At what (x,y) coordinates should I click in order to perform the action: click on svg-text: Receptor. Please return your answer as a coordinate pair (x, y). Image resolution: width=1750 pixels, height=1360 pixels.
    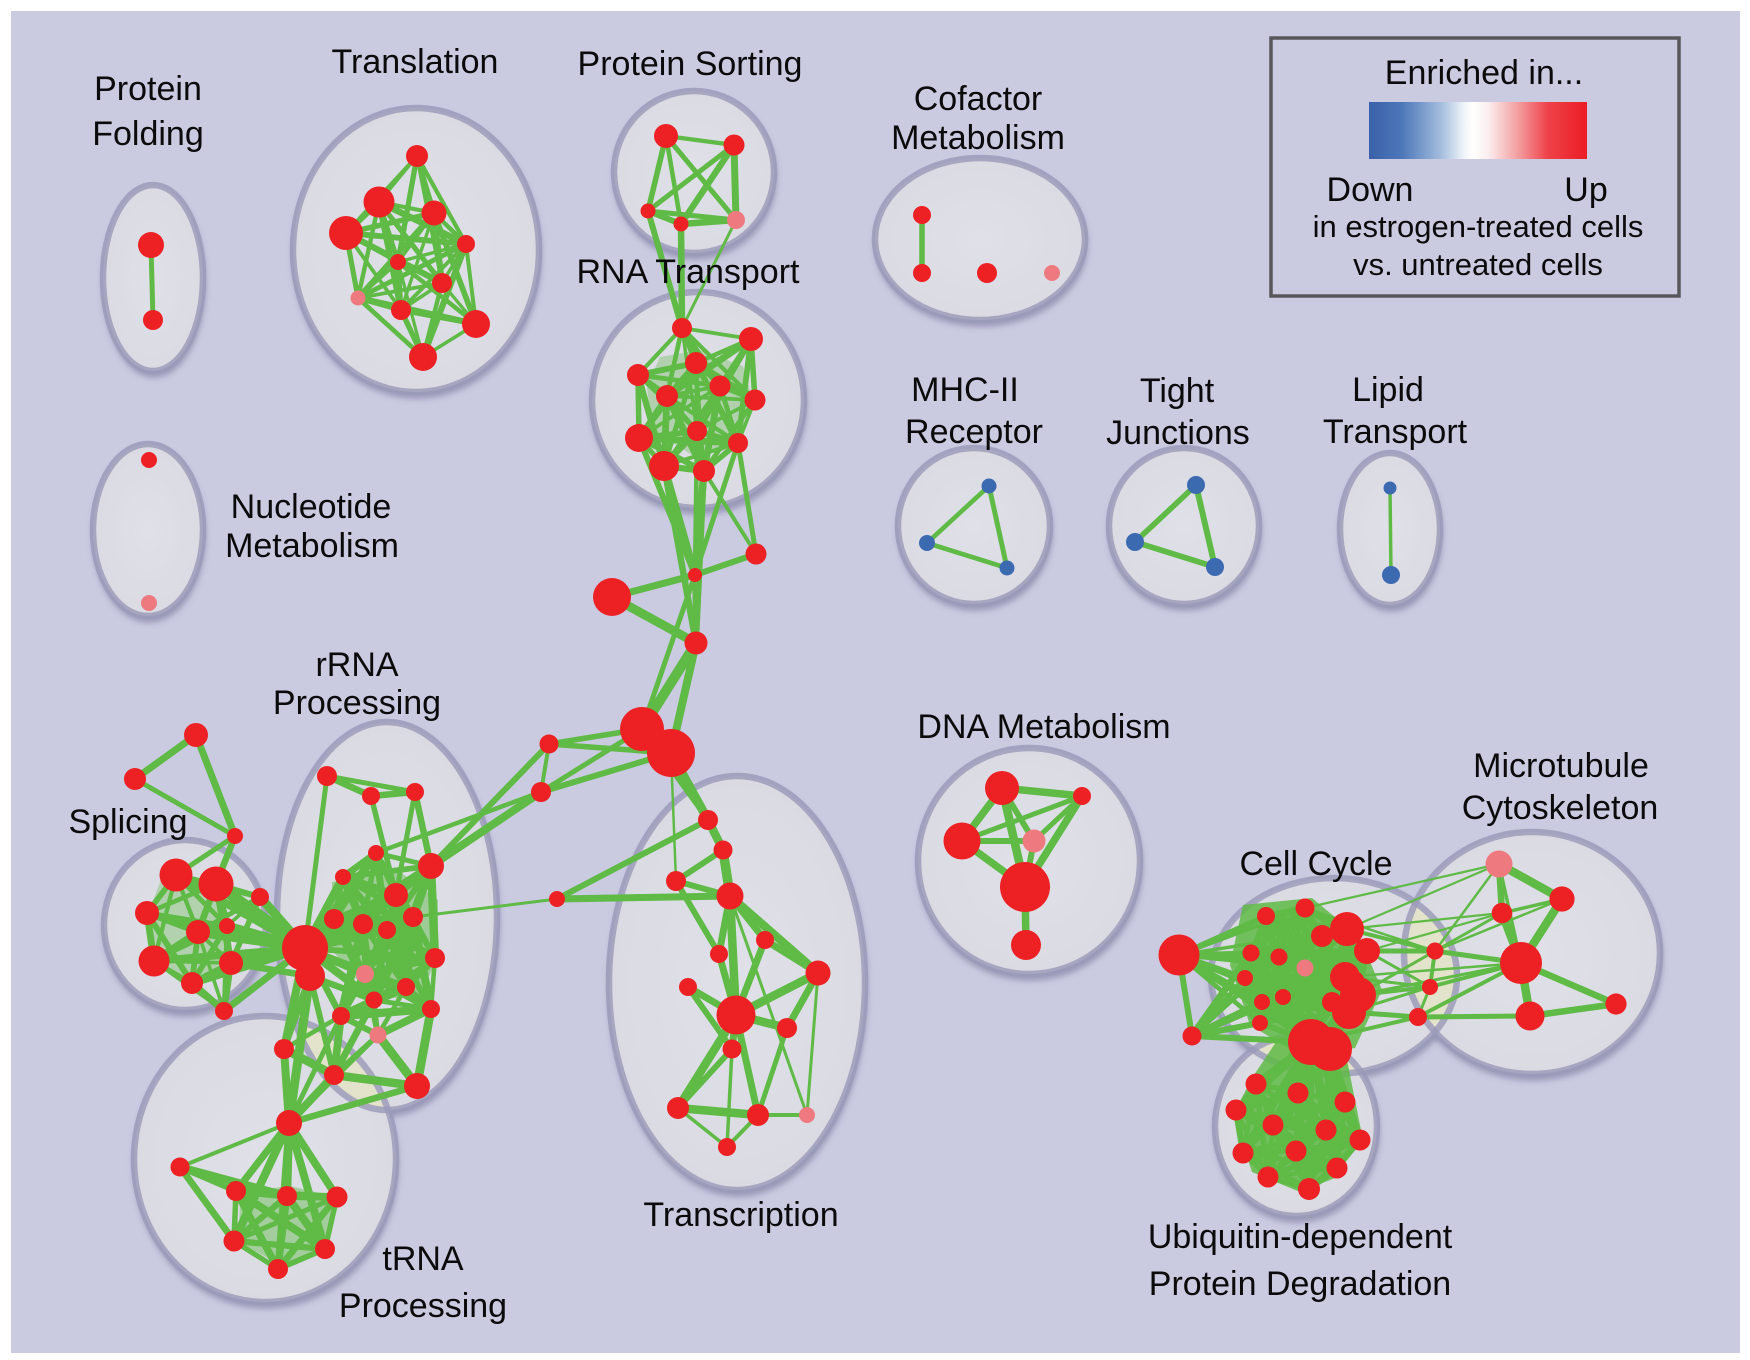
    Looking at the image, I should click on (974, 432).